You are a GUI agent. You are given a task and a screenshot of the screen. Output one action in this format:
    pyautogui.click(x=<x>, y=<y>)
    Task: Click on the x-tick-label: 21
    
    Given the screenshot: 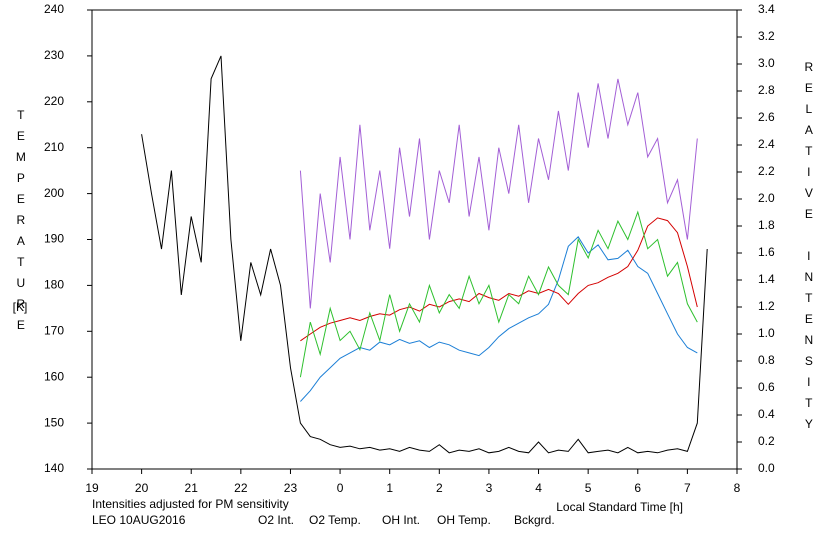 What is the action you would take?
    pyautogui.click(x=192, y=488)
    